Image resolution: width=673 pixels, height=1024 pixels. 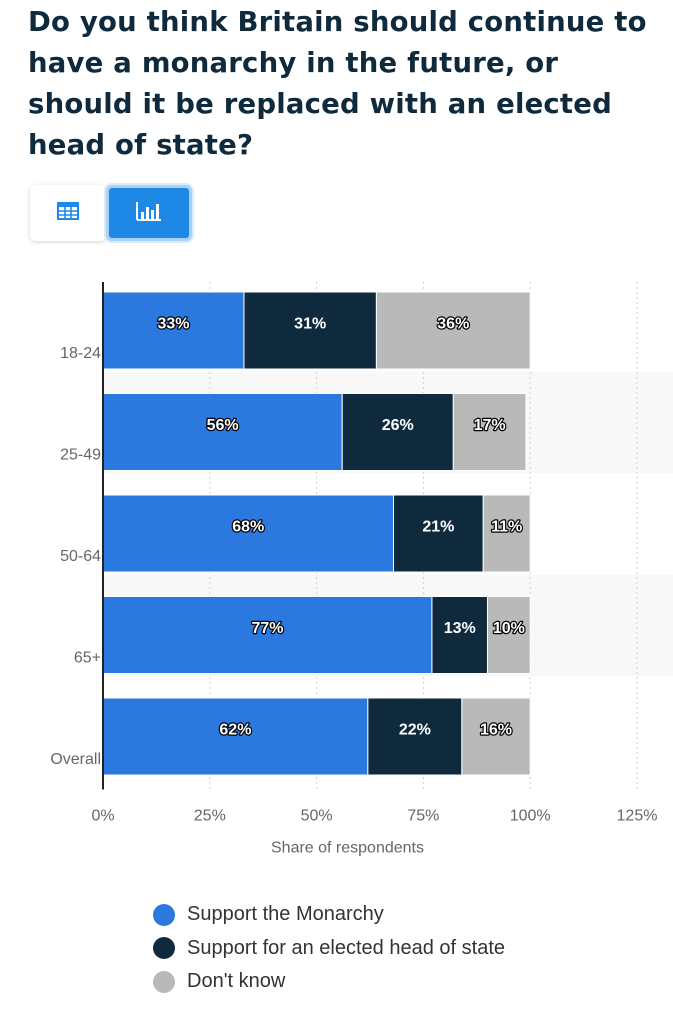 What do you see at coordinates (80, 353) in the screenshot?
I see `y-tick-label: 18-24` at bounding box center [80, 353].